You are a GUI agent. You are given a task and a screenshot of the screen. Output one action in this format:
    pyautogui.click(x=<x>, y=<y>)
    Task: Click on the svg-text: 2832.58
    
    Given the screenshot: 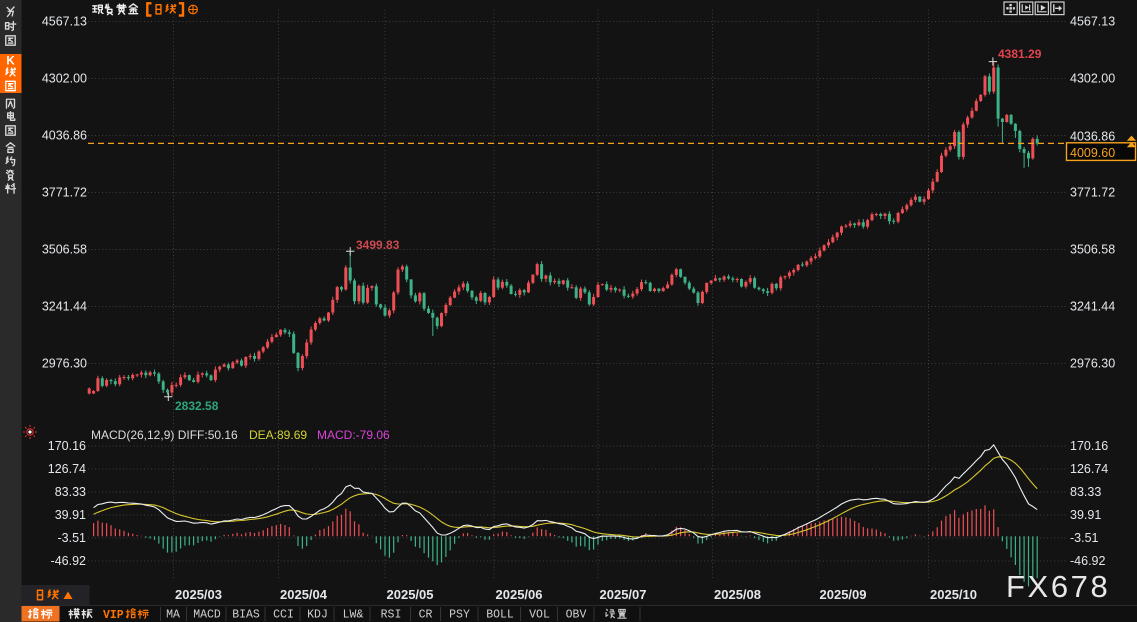 What is the action you would take?
    pyautogui.click(x=197, y=406)
    